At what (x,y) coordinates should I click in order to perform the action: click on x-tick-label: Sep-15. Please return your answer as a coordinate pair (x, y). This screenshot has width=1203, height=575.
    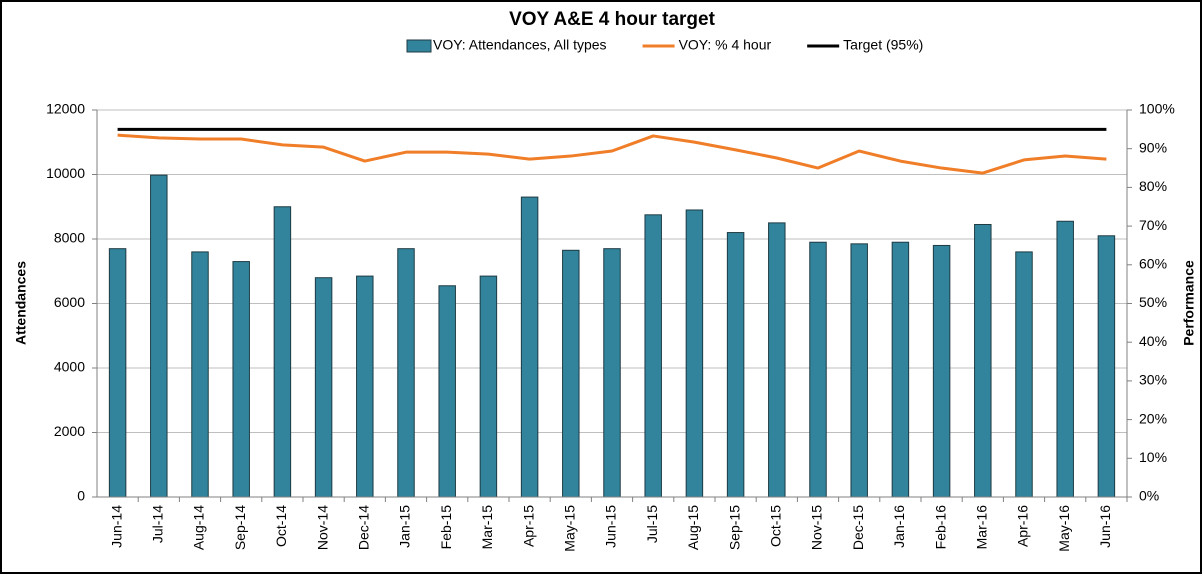
    Looking at the image, I should click on (734, 527).